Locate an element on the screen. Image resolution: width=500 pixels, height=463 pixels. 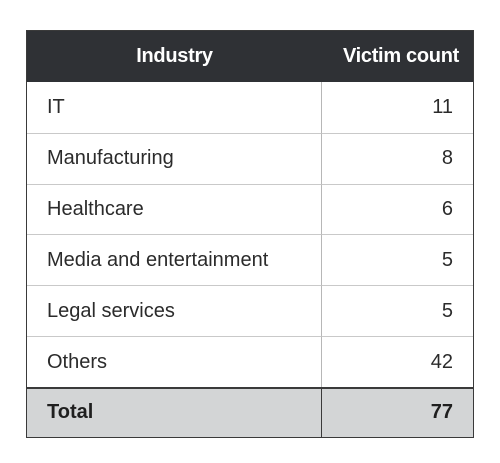
total-value: 77 is located at coordinates (397, 411).